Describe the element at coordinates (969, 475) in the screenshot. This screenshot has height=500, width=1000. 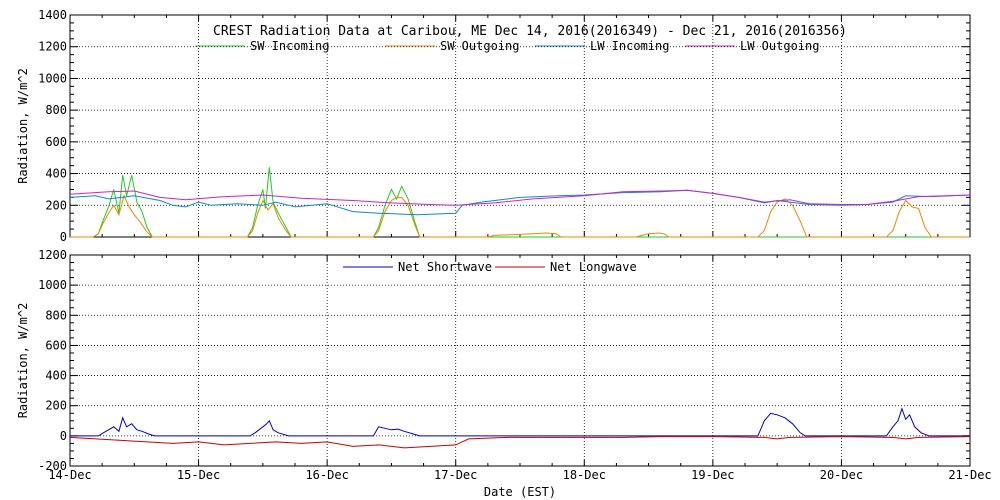
I see `x-tick-label: 21-Dec` at that location.